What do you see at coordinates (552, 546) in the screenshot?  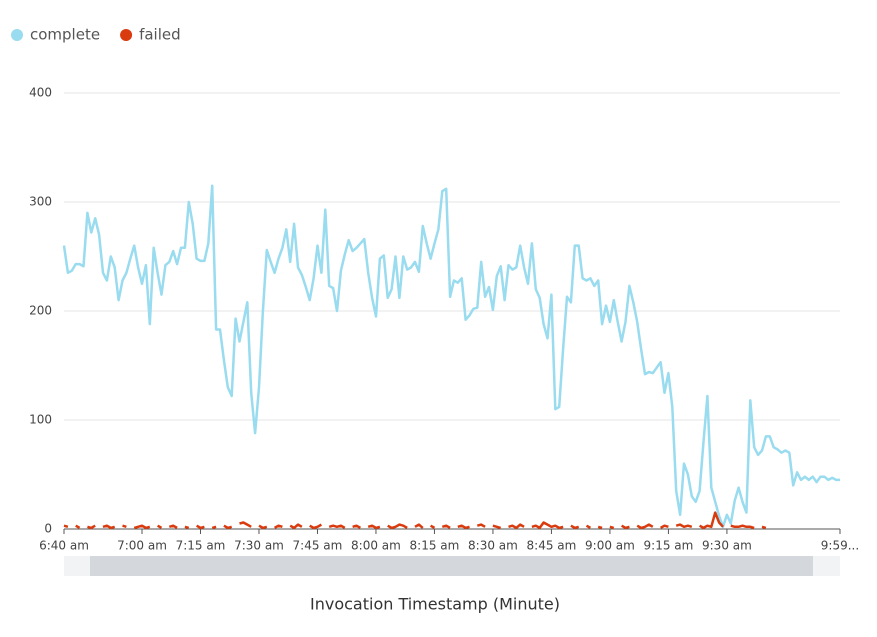 I see `x-tick-label: 8:45 am` at bounding box center [552, 546].